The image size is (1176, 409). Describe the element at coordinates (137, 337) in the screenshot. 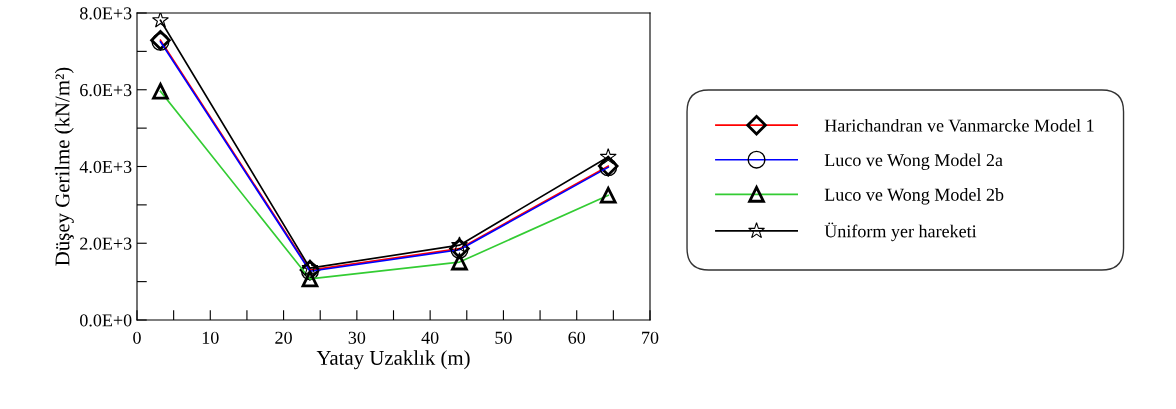

I see `x-tick-label: 0` at that location.